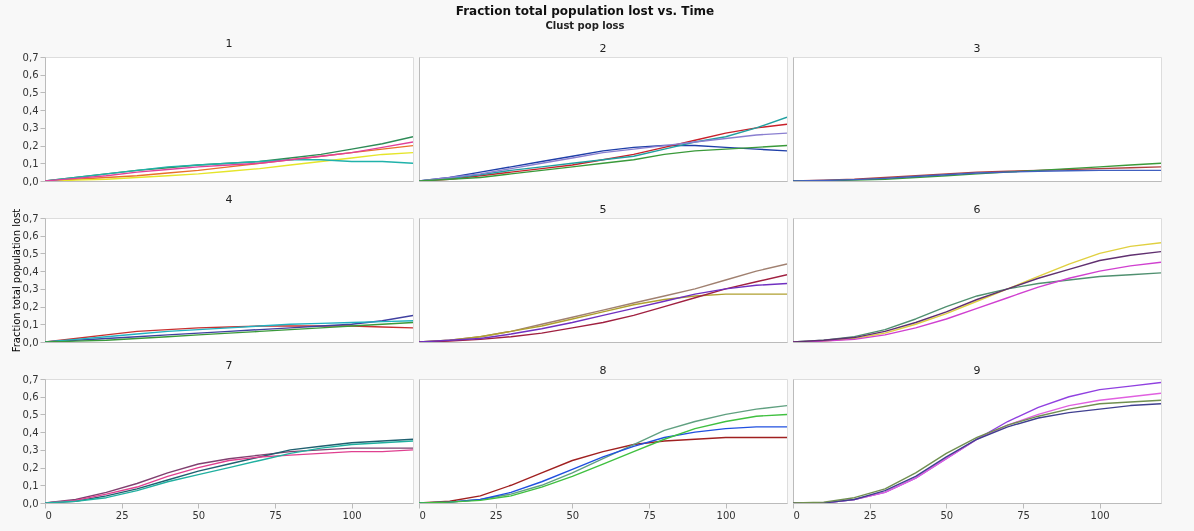 Image resolution: width=1194 pixels, height=531 pixels. Describe the element at coordinates (603, 48) in the screenshot. I see `chart-title: 2` at that location.